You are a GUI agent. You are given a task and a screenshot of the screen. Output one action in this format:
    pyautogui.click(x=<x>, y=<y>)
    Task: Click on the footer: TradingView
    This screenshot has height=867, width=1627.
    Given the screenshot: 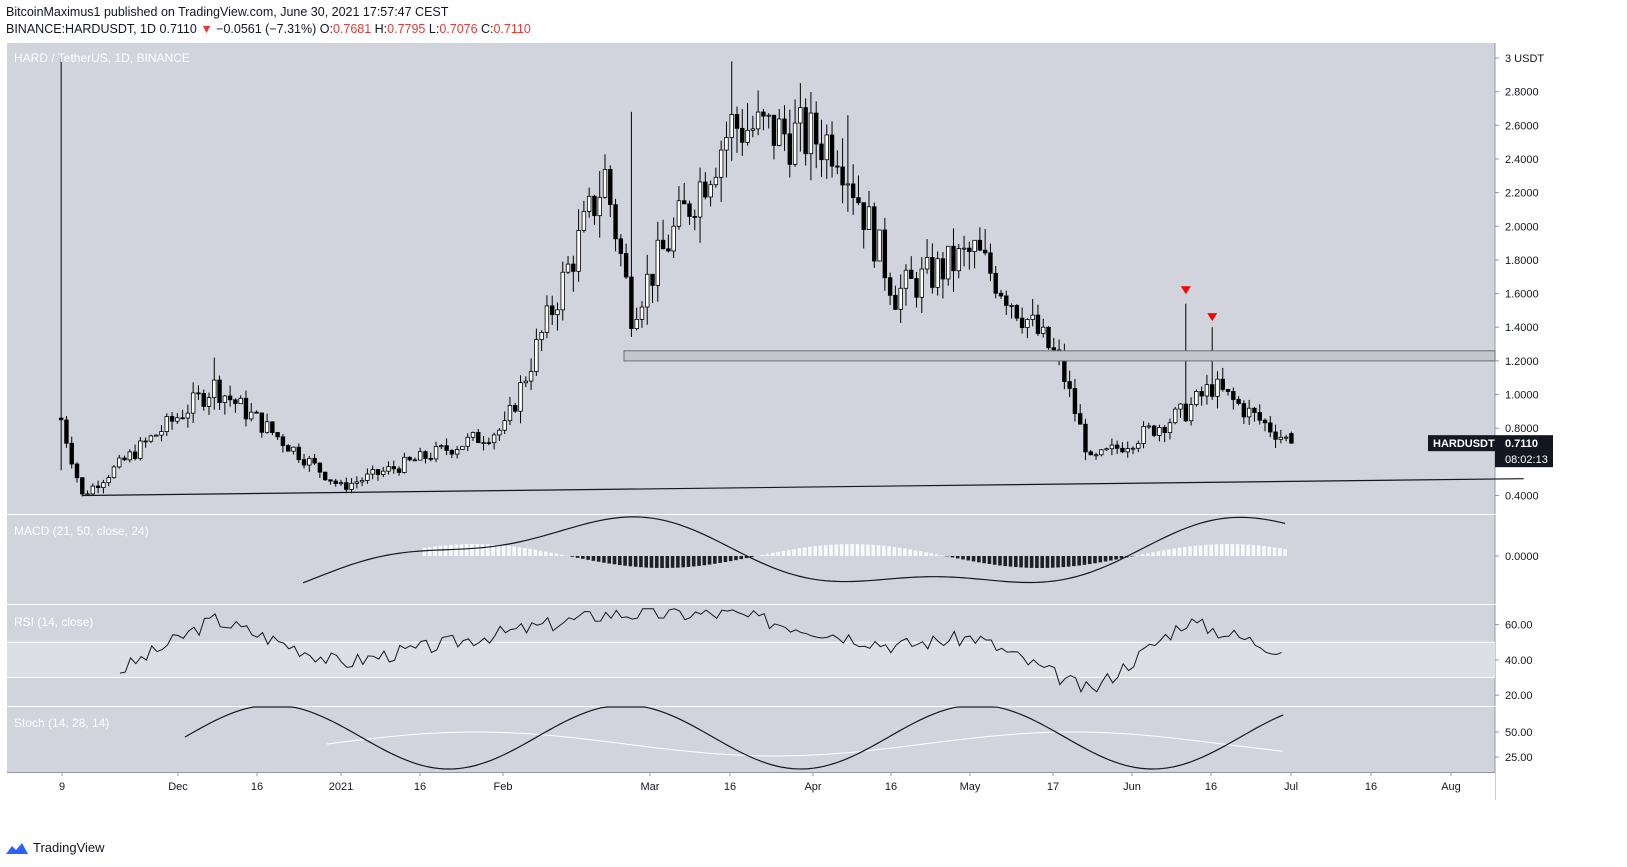 What is the action you would take?
    pyautogui.click(x=55, y=847)
    